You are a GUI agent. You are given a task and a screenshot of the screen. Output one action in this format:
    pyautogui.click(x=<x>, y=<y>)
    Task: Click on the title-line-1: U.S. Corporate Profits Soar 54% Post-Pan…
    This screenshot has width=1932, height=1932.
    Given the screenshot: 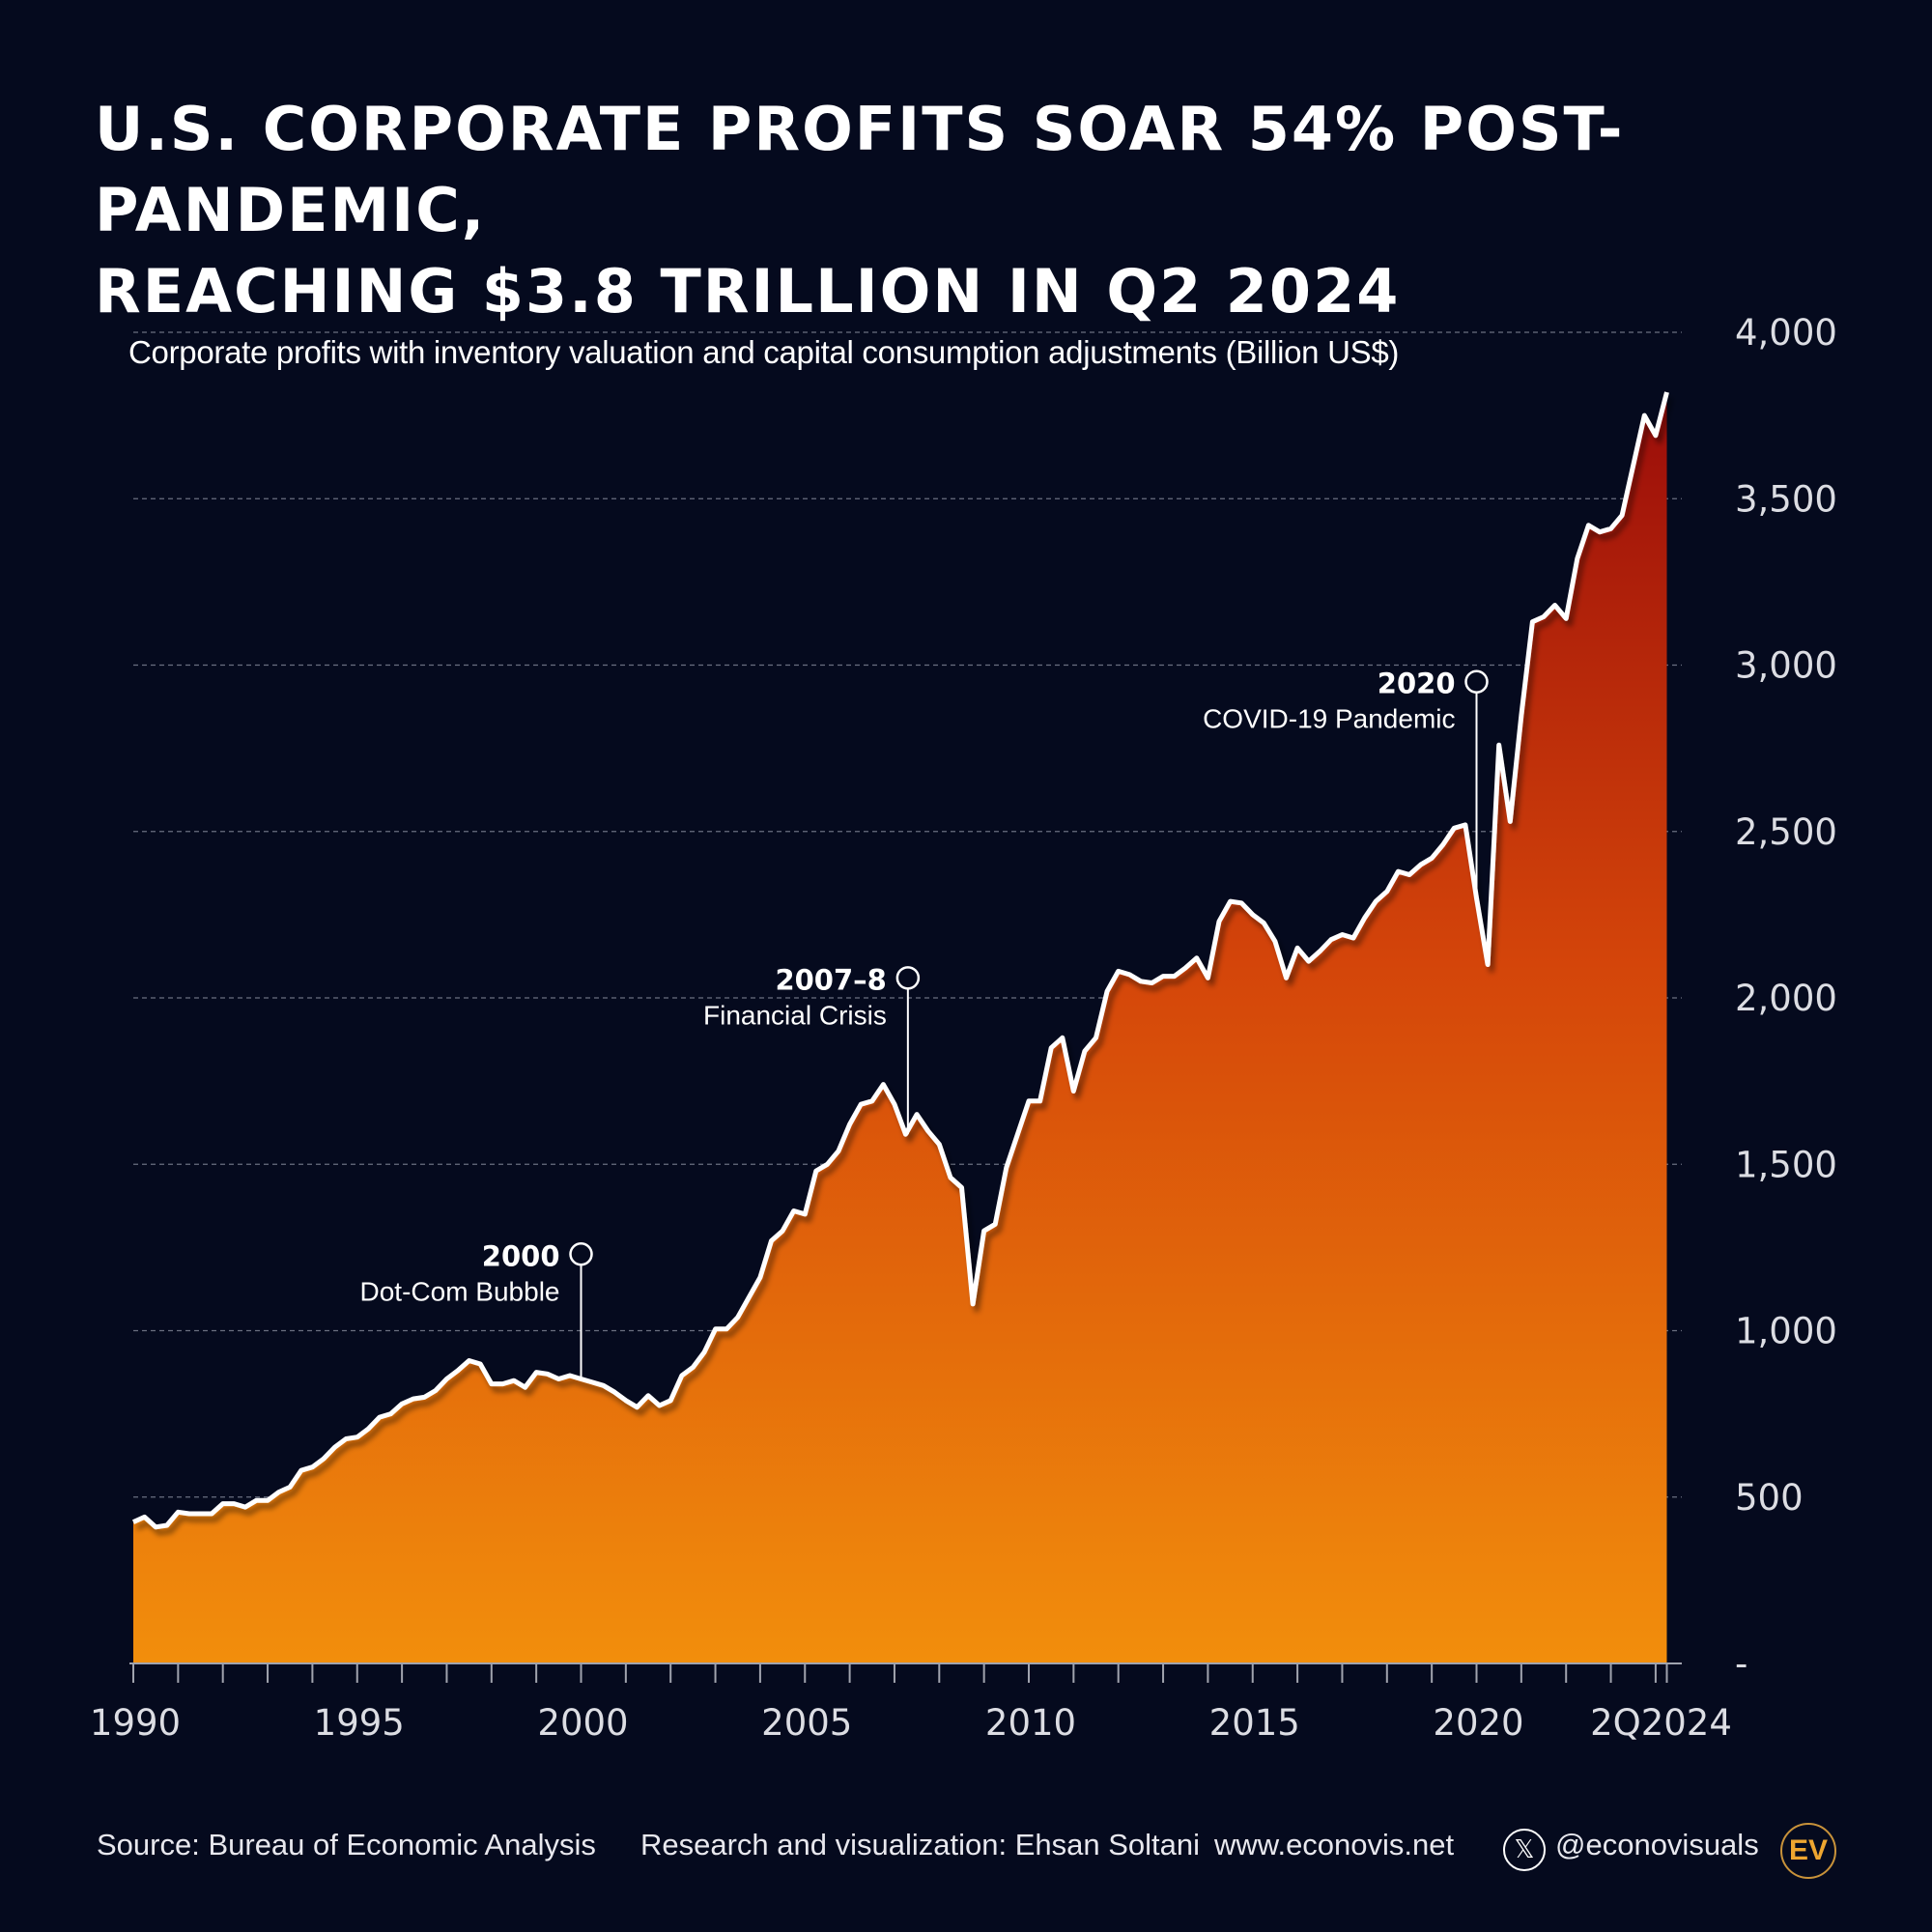 What is the action you would take?
    pyautogui.click(x=860, y=169)
    